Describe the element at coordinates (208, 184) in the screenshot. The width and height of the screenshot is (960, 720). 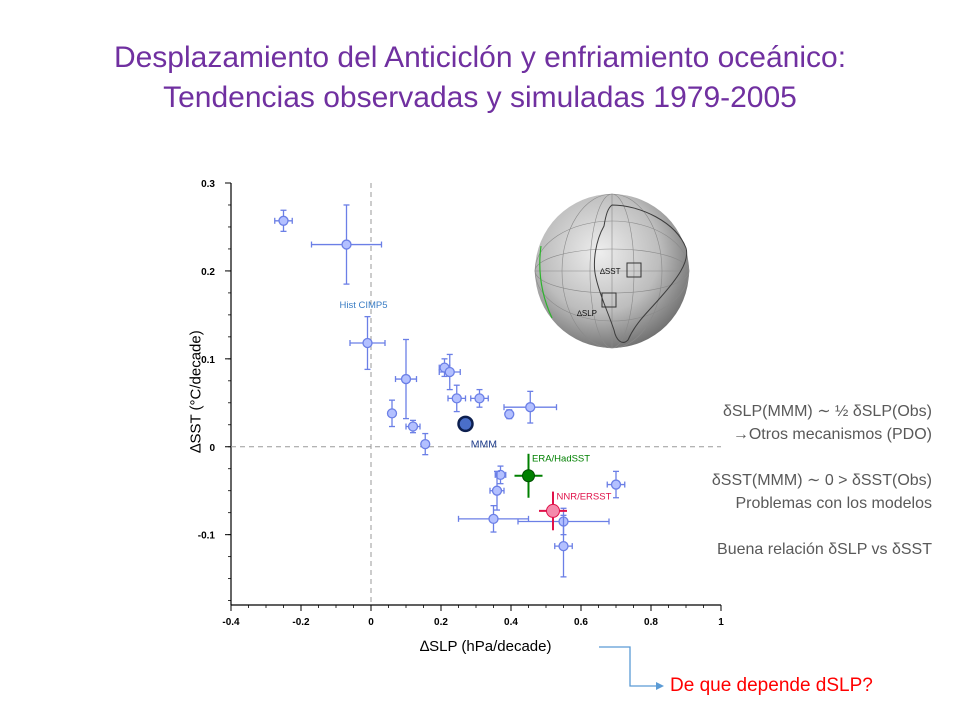
I see `y-tick-label: 0.3` at that location.